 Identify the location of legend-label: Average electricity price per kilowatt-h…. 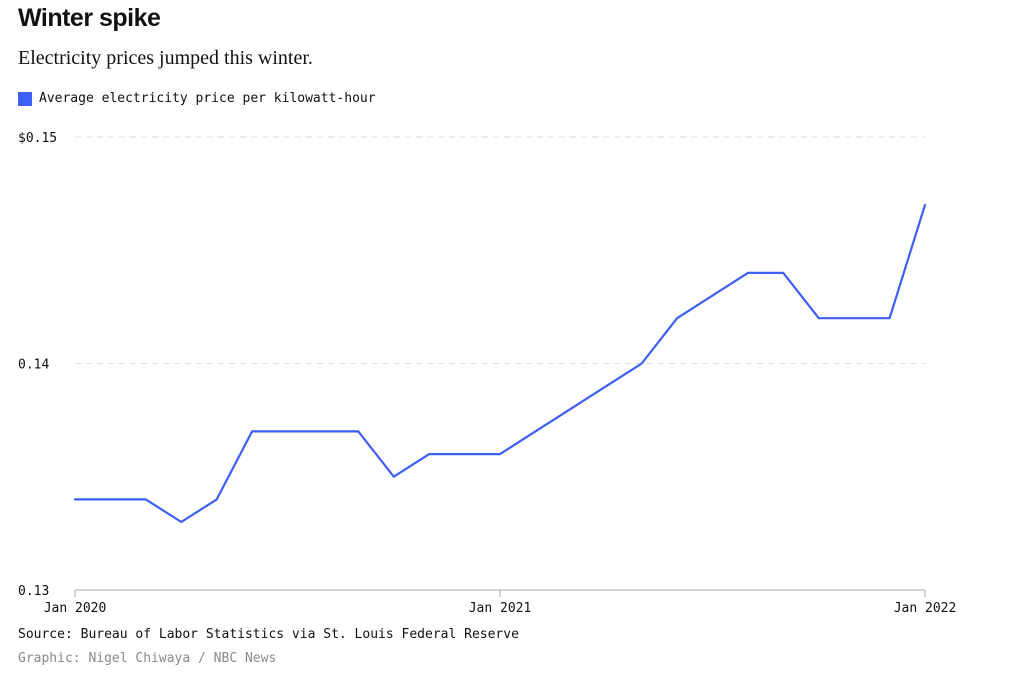
(207, 98).